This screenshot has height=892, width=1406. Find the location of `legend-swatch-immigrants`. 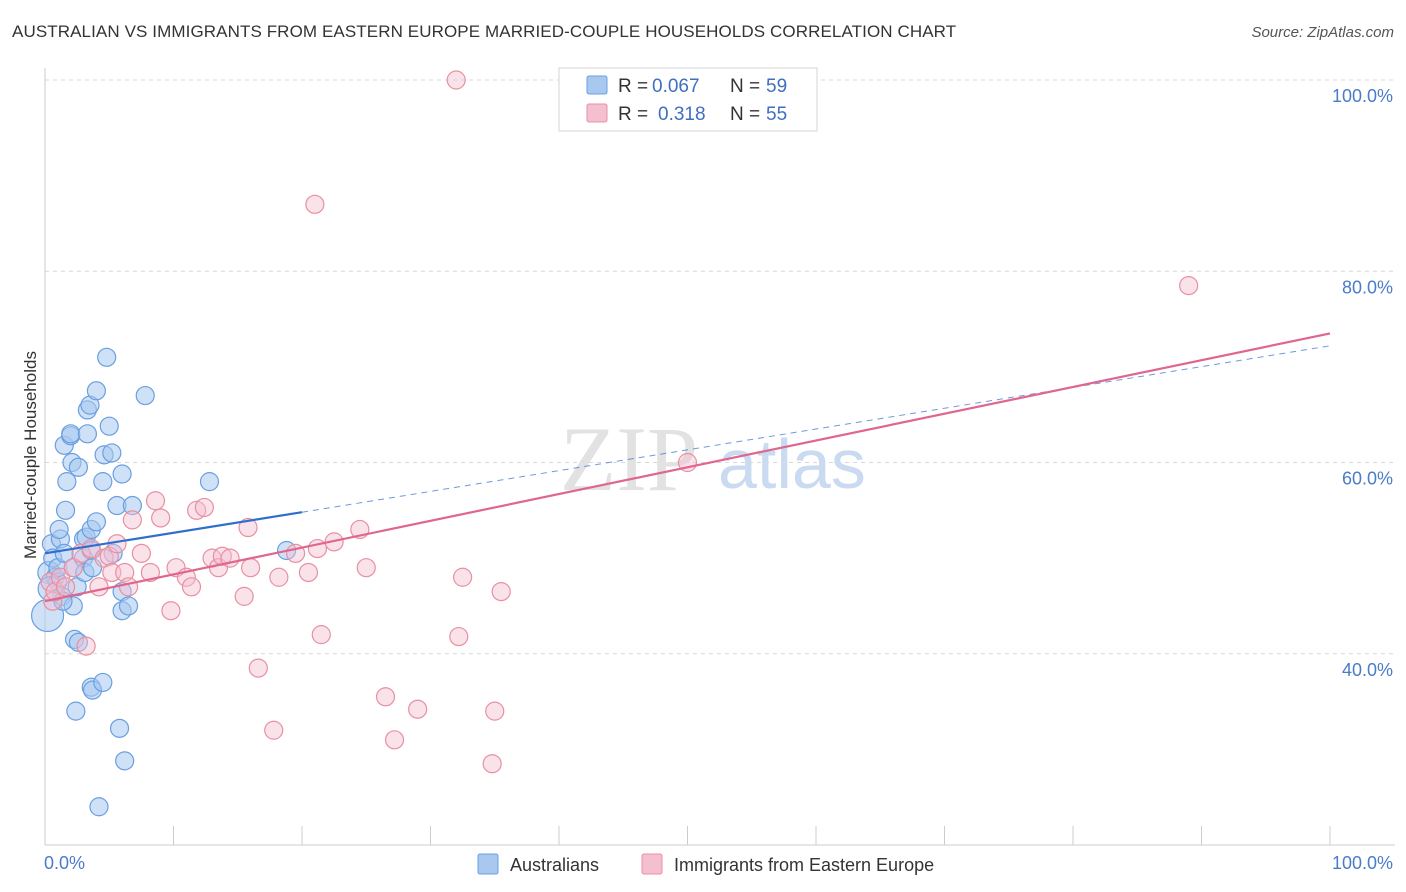

legend-swatch-immigrants is located at coordinates (597, 113).